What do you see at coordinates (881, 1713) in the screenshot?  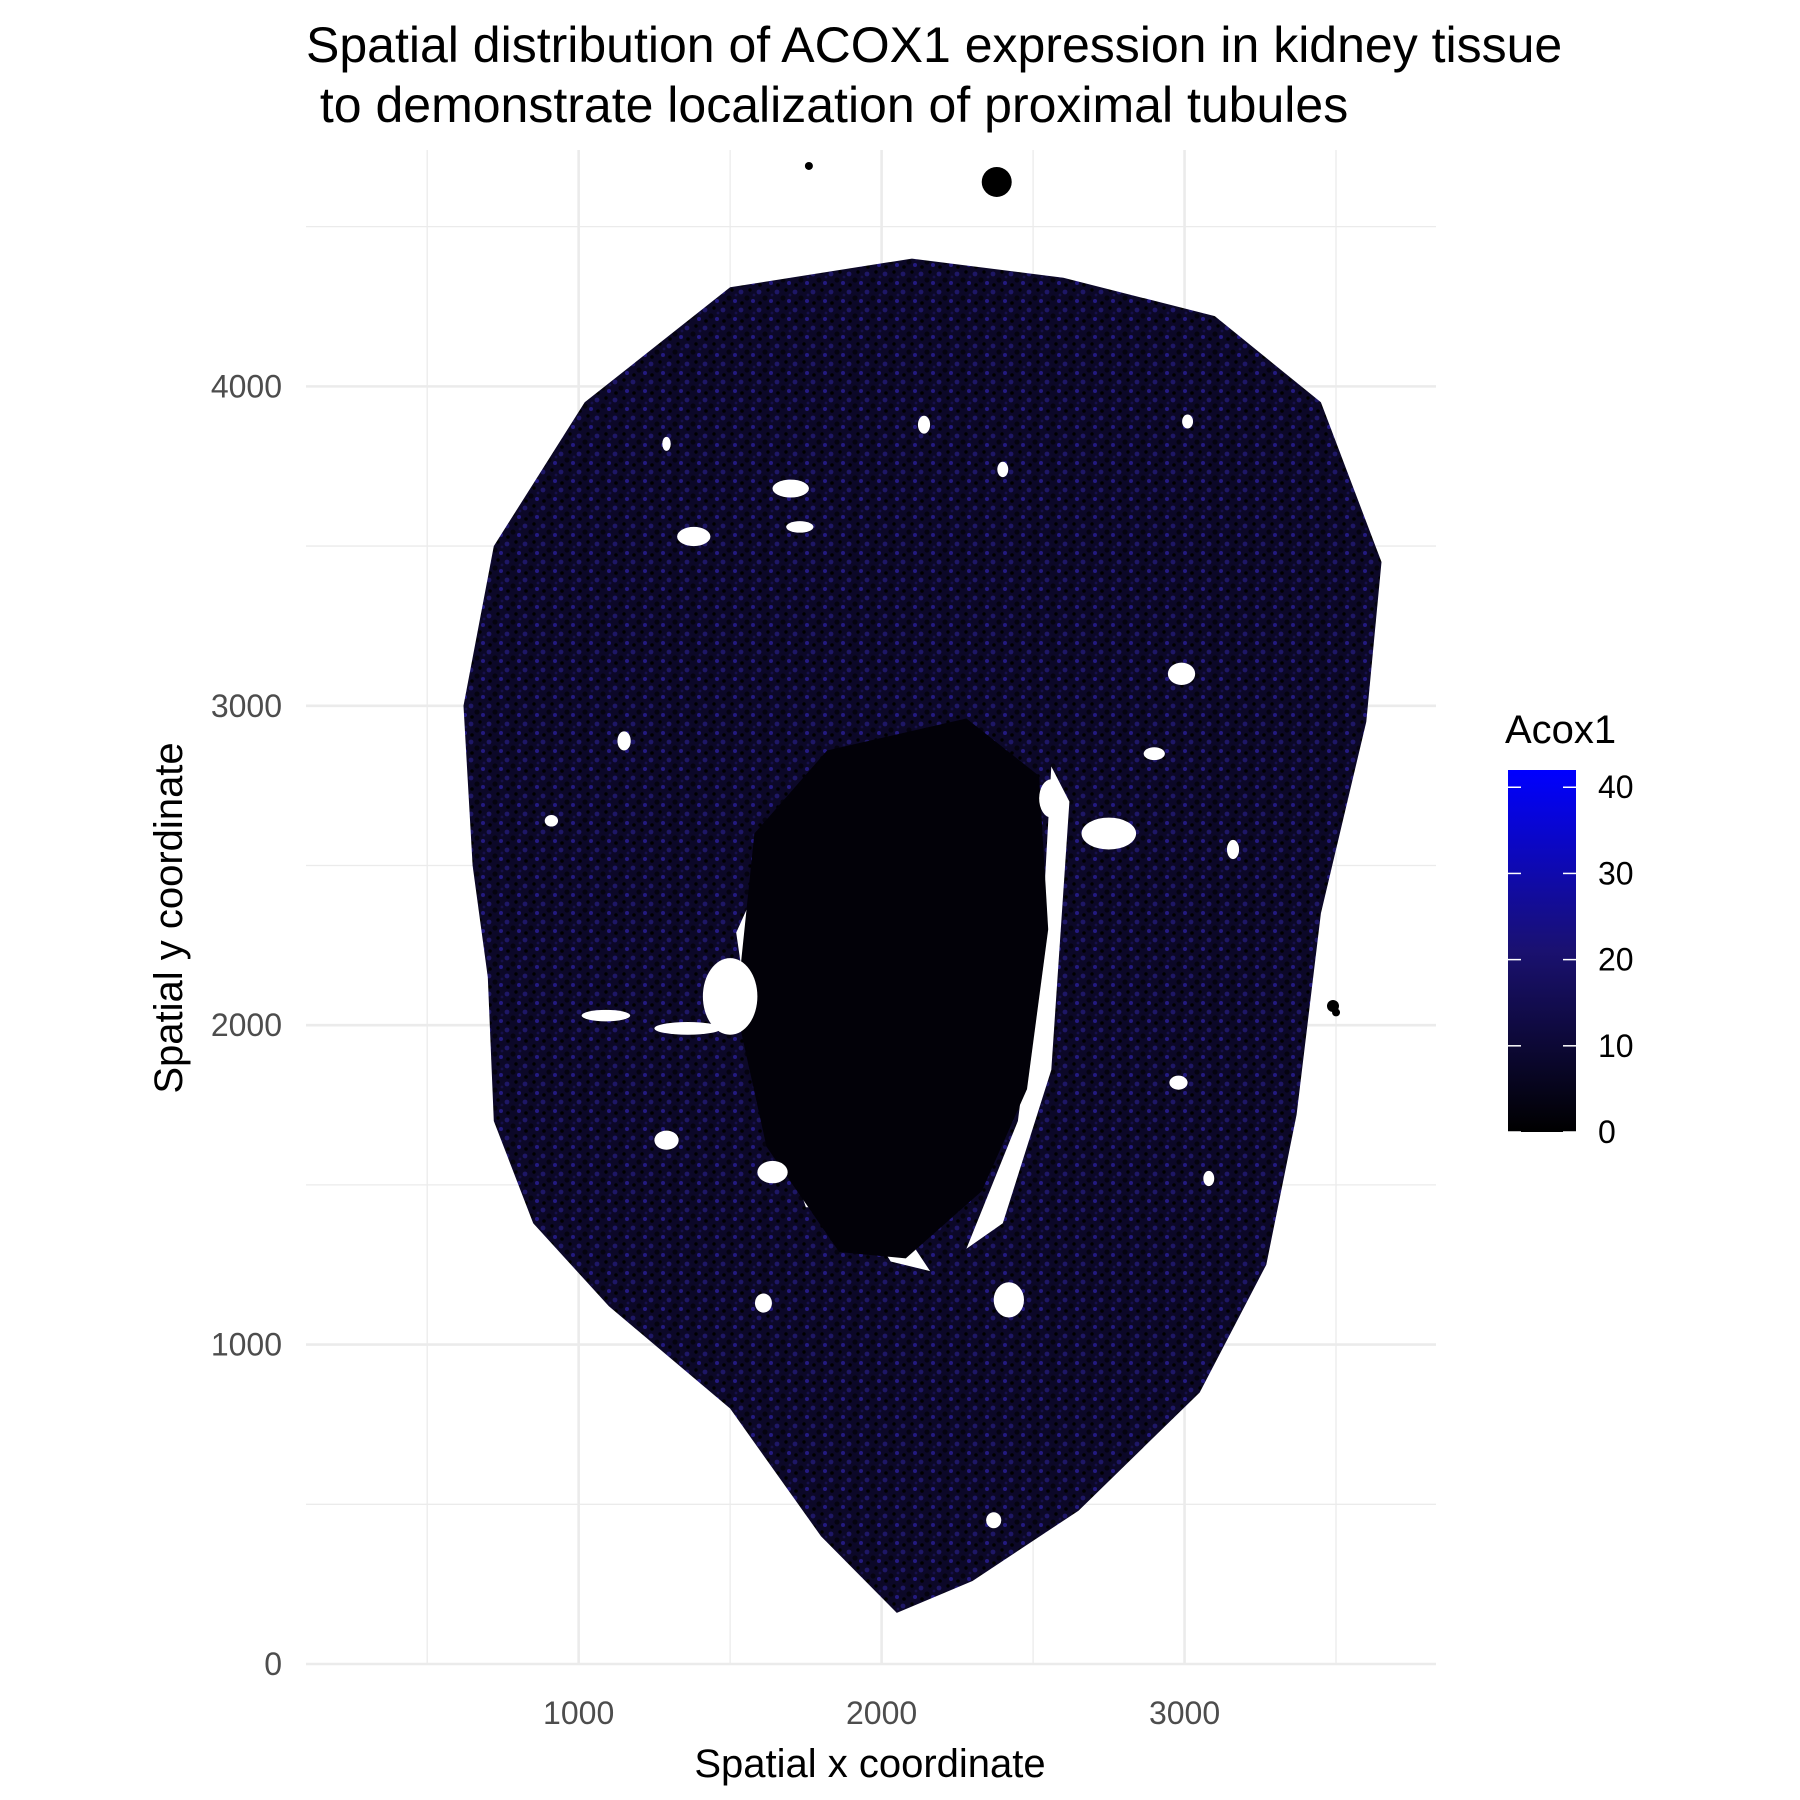 I see `x-tick-label: 2000` at bounding box center [881, 1713].